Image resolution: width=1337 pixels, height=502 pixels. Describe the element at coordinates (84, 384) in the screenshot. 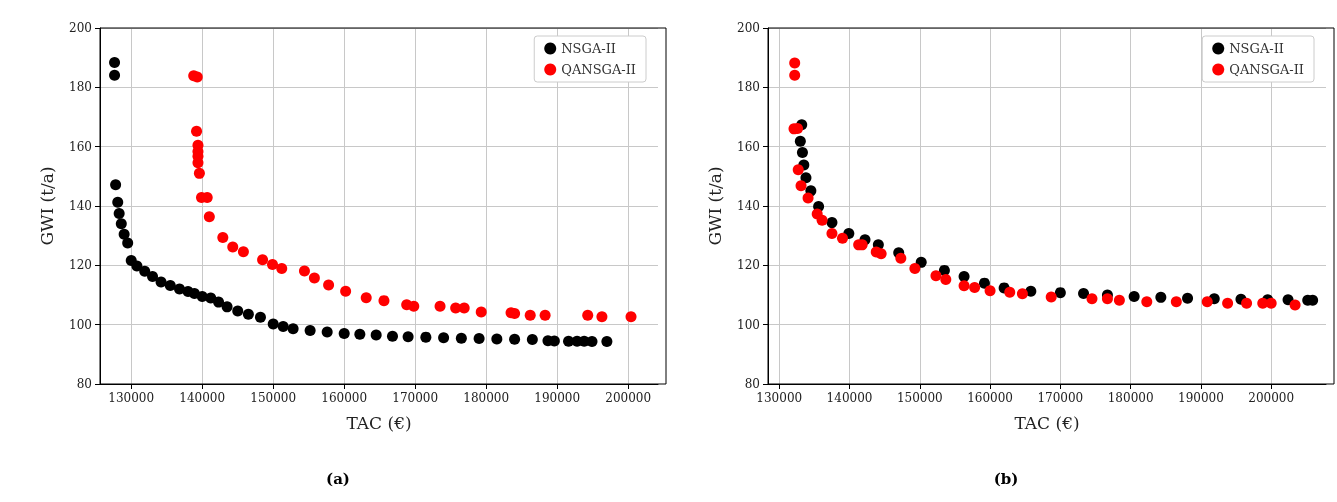

I see `y-tick-label: 80` at that location.